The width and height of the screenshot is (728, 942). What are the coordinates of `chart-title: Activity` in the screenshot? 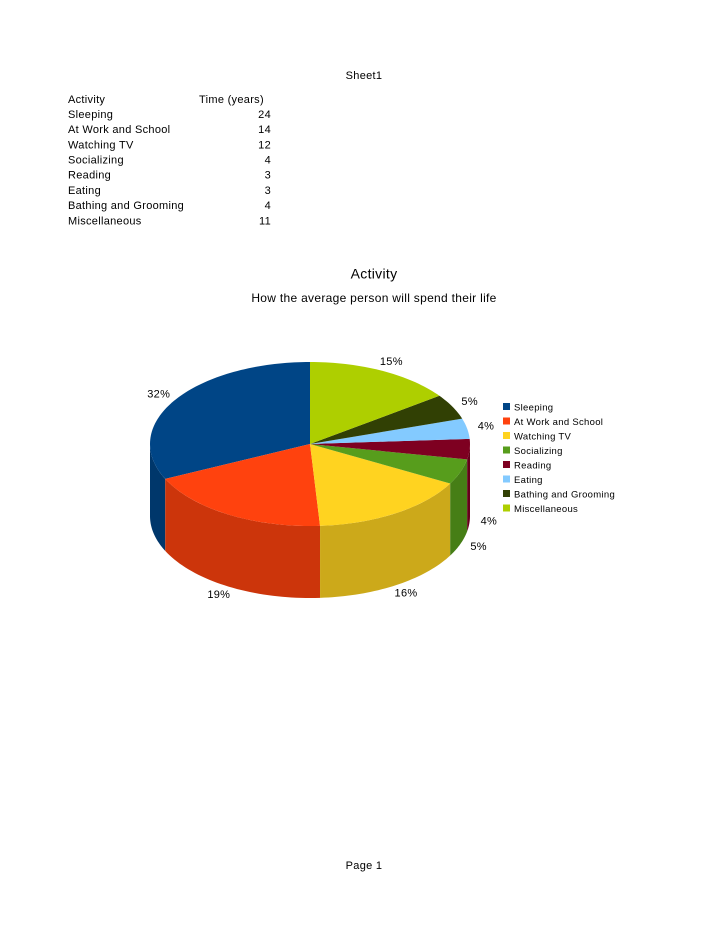 It's located at (374, 274).